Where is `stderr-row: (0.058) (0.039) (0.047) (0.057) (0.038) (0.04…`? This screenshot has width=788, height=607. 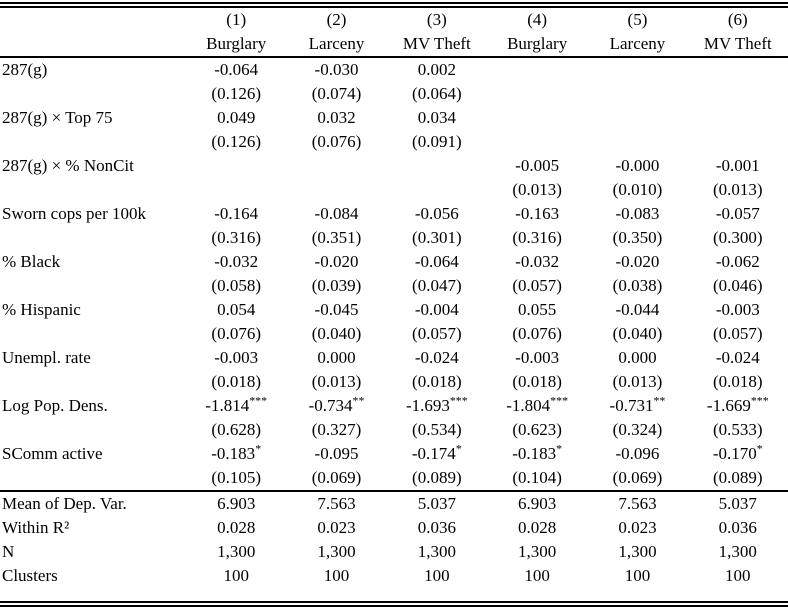
stderr-row: (0.058) (0.039) (0.047) (0.057) (0.038) (0.04… is located at coordinates (394, 286).